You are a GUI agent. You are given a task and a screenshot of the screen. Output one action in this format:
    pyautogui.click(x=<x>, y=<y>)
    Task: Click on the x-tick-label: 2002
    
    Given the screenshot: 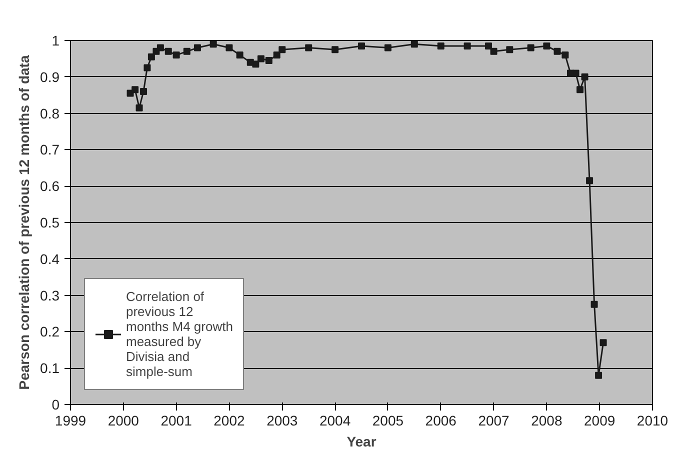 What is the action you would take?
    pyautogui.click(x=230, y=420)
    